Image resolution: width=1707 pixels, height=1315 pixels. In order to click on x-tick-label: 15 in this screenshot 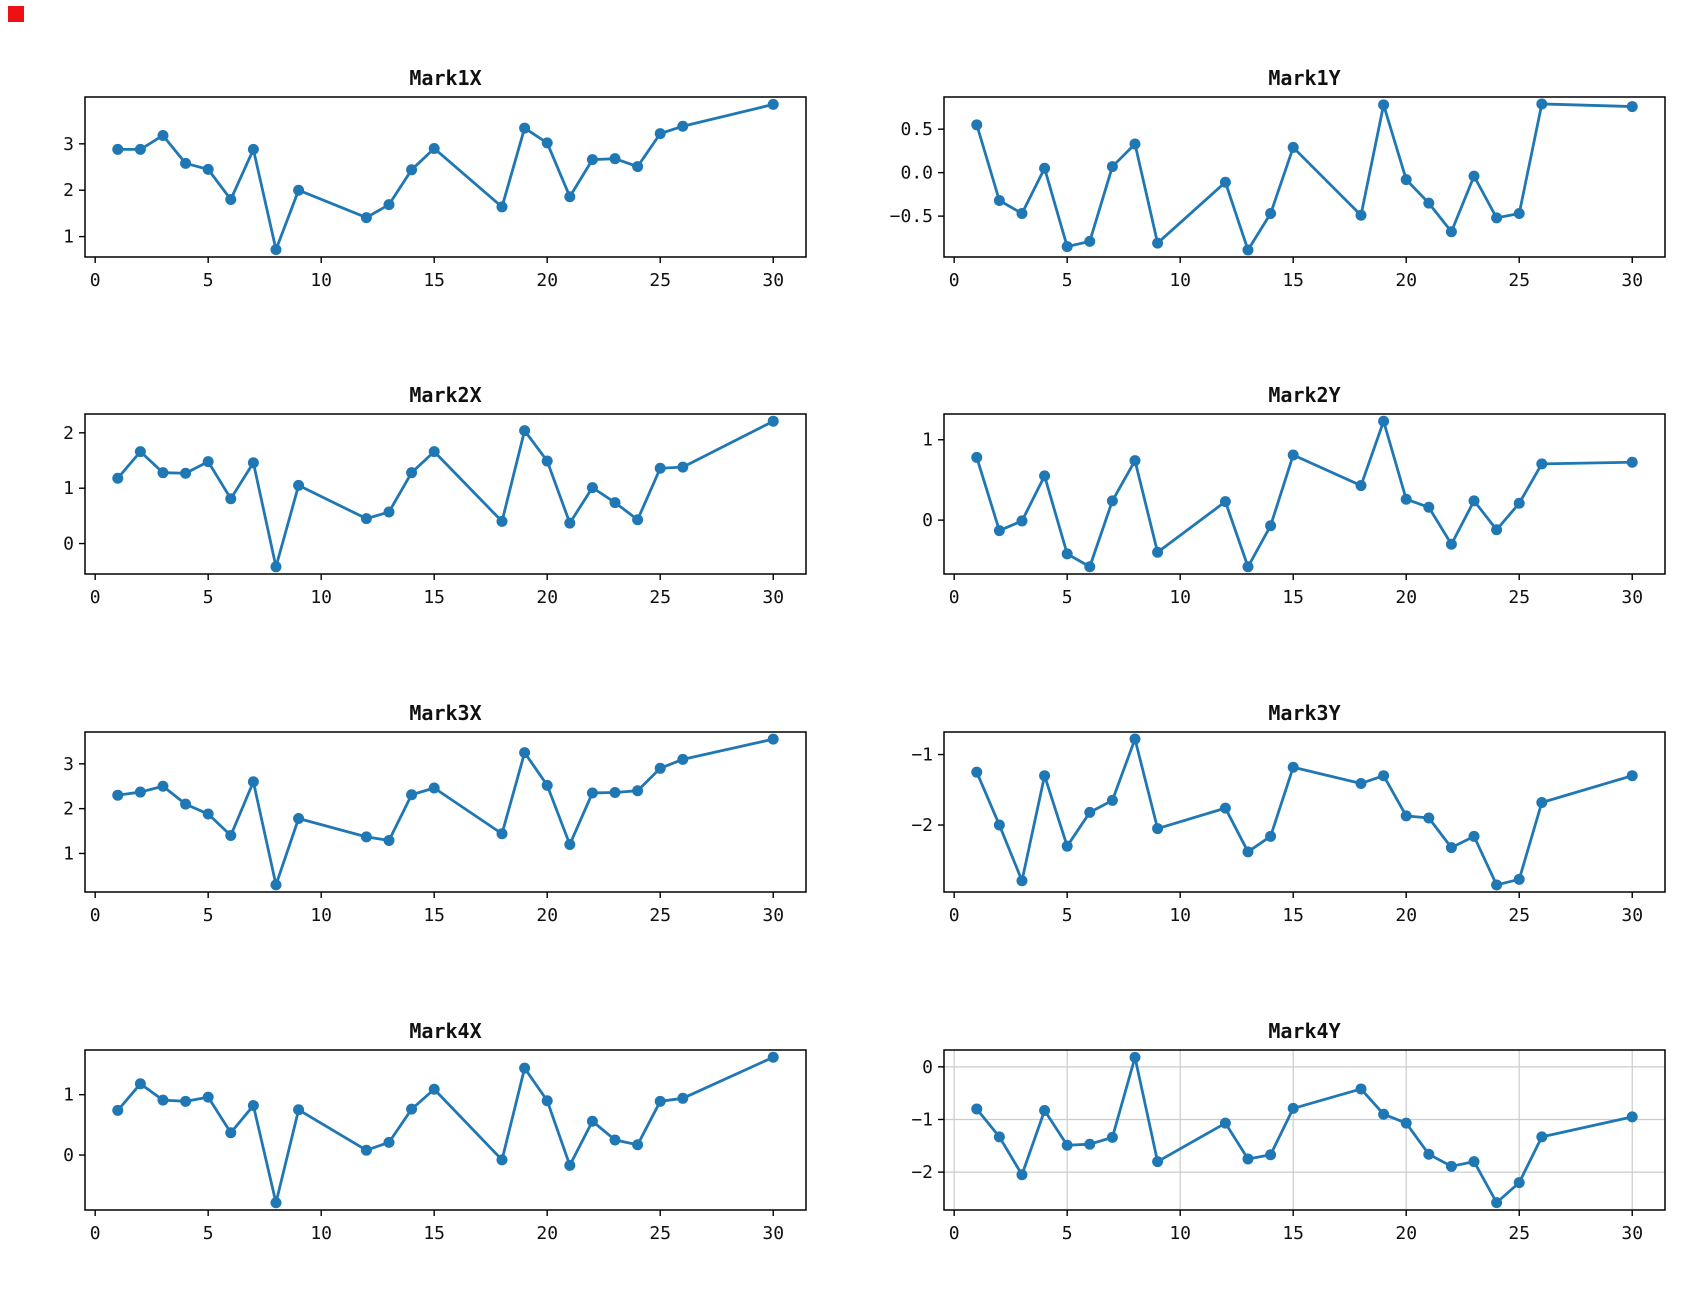, I will do `click(1293, 280)`.